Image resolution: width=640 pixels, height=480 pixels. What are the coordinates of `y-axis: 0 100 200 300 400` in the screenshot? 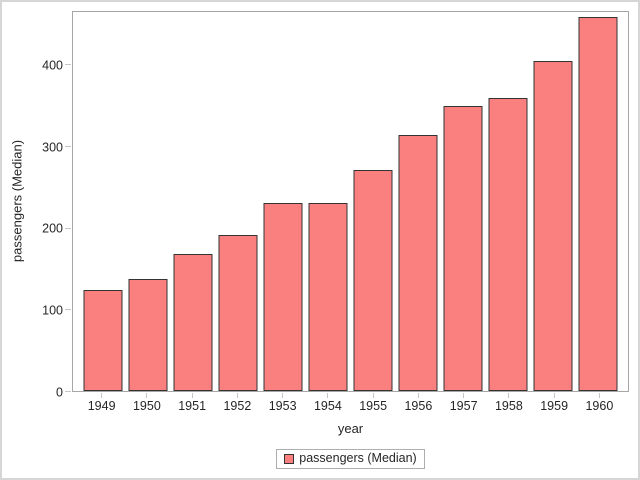 It's located at (36, 204).